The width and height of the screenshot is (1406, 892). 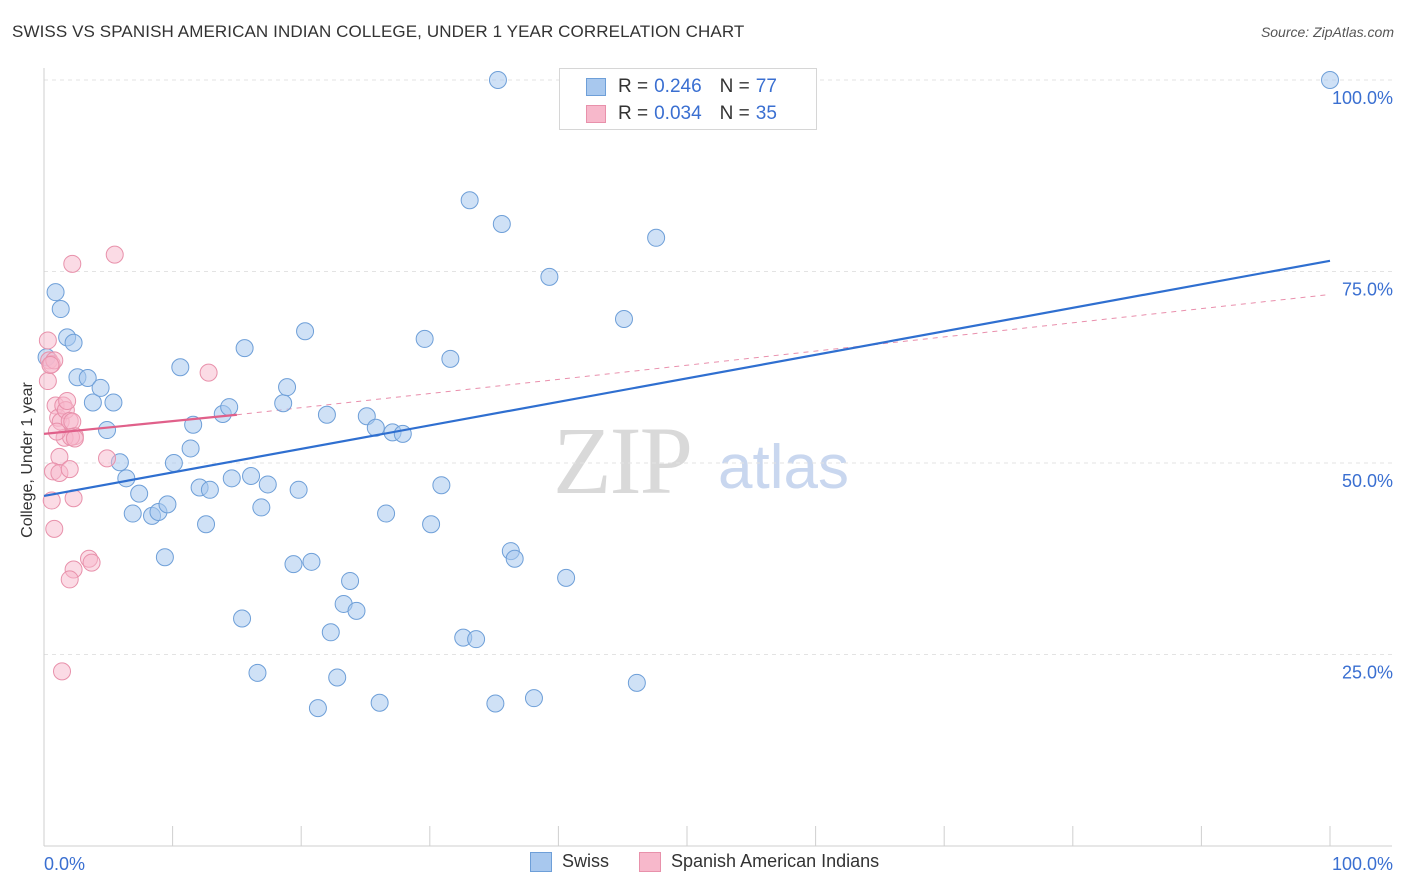 What do you see at coordinates (766, 86) in the screenshot?
I see `swiss-n-value: 77` at bounding box center [766, 86].